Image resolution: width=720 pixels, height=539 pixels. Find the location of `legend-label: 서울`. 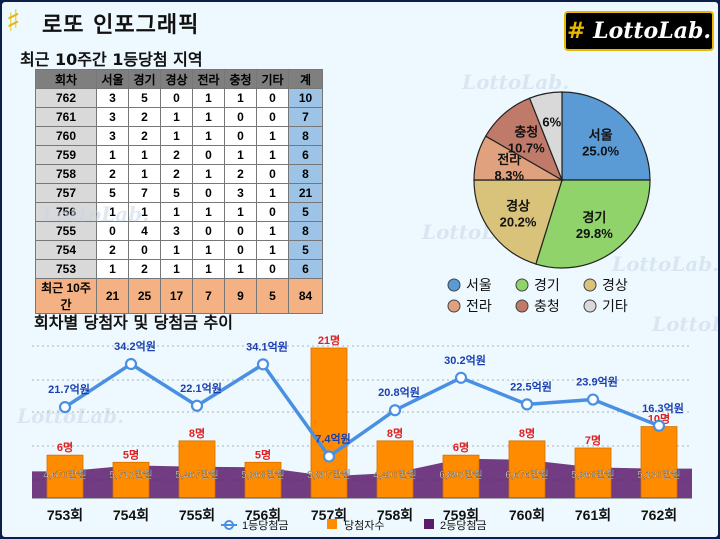

legend-label: 서울 is located at coordinates (479, 285).